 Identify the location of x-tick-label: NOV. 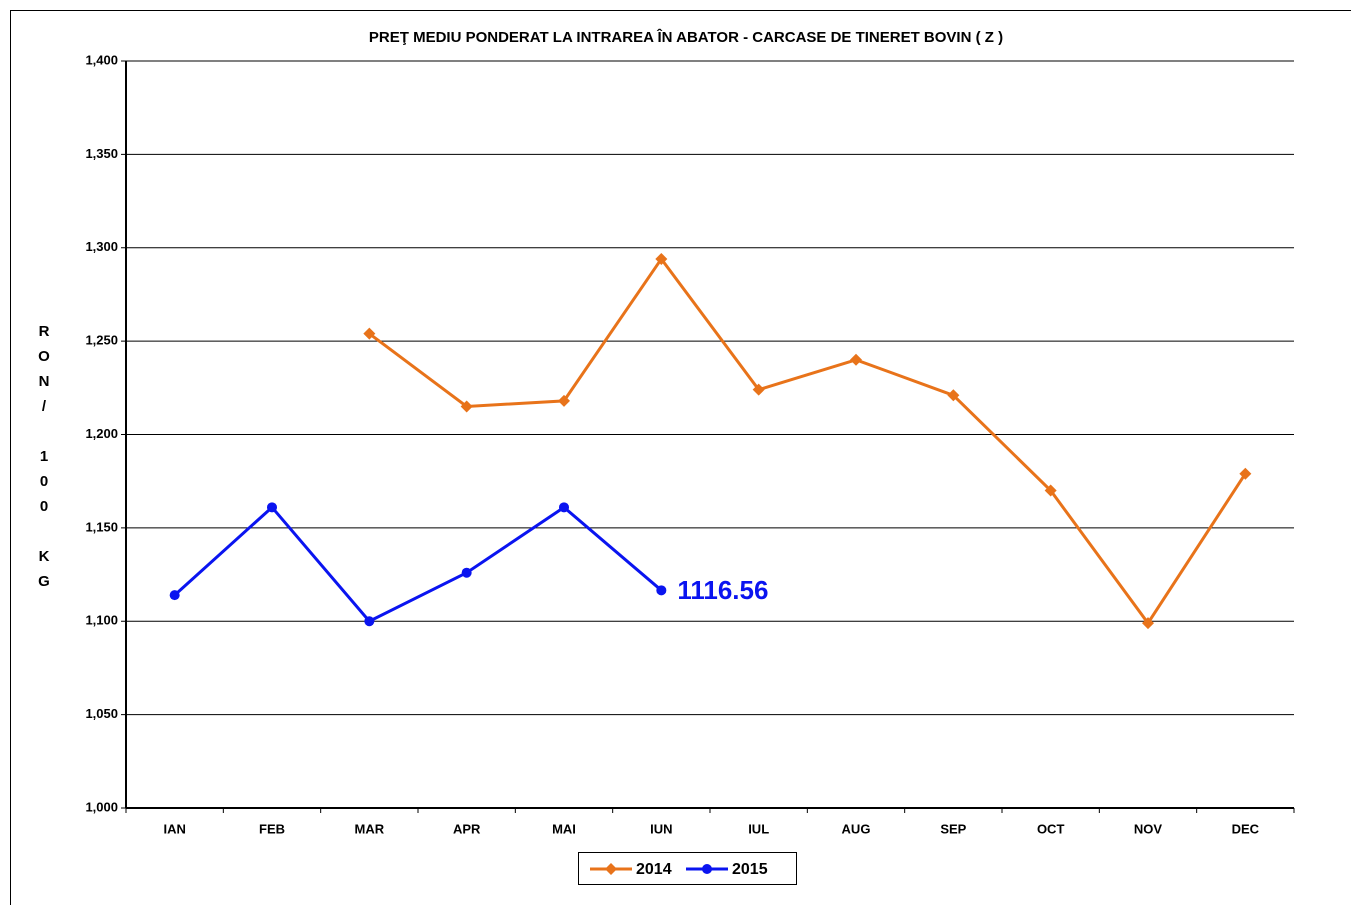
(1148, 828).